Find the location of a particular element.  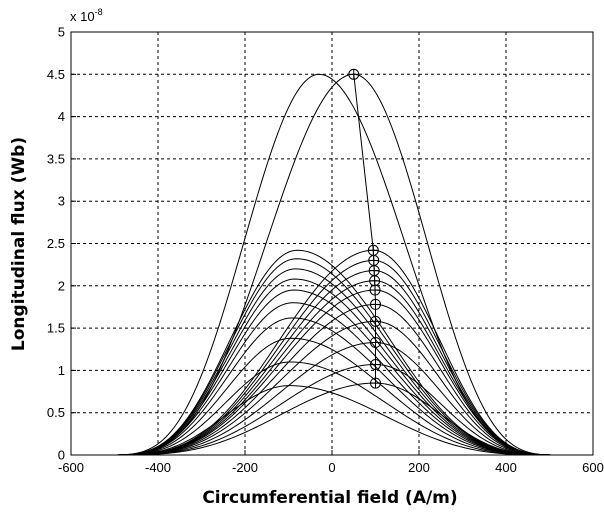

y-tick-label: 4.5 is located at coordinates (56, 74).